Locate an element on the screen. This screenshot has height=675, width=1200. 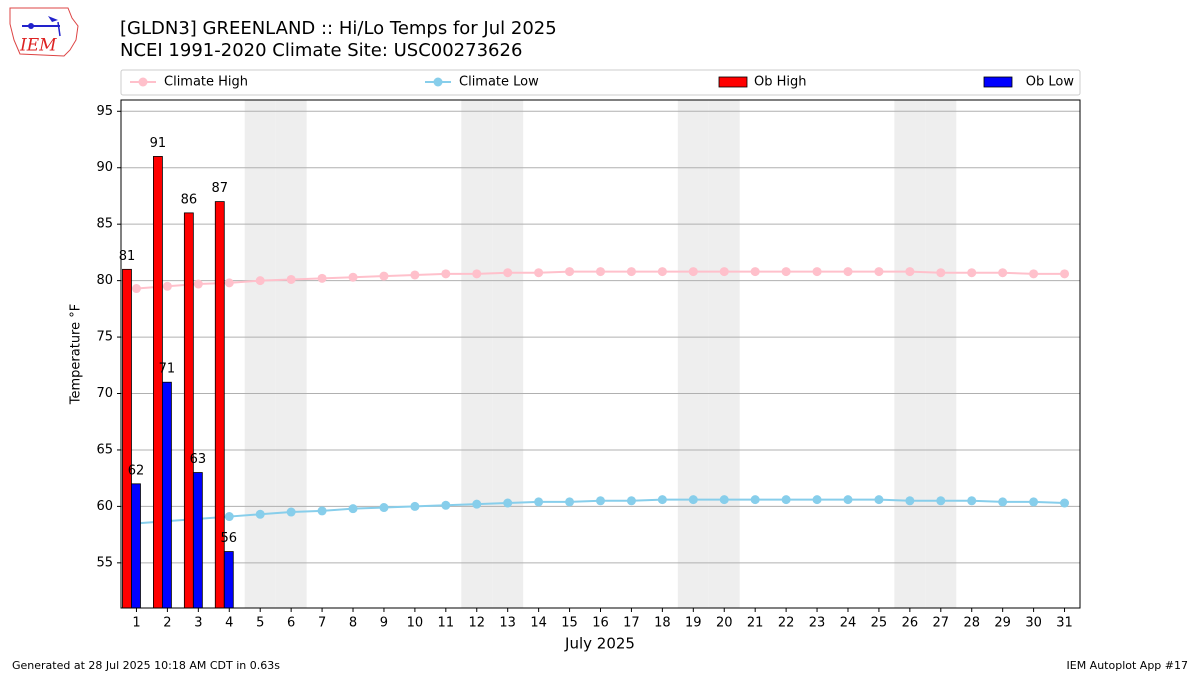
footer-right: IEM Autoplot App #17 is located at coordinates (1128, 665).